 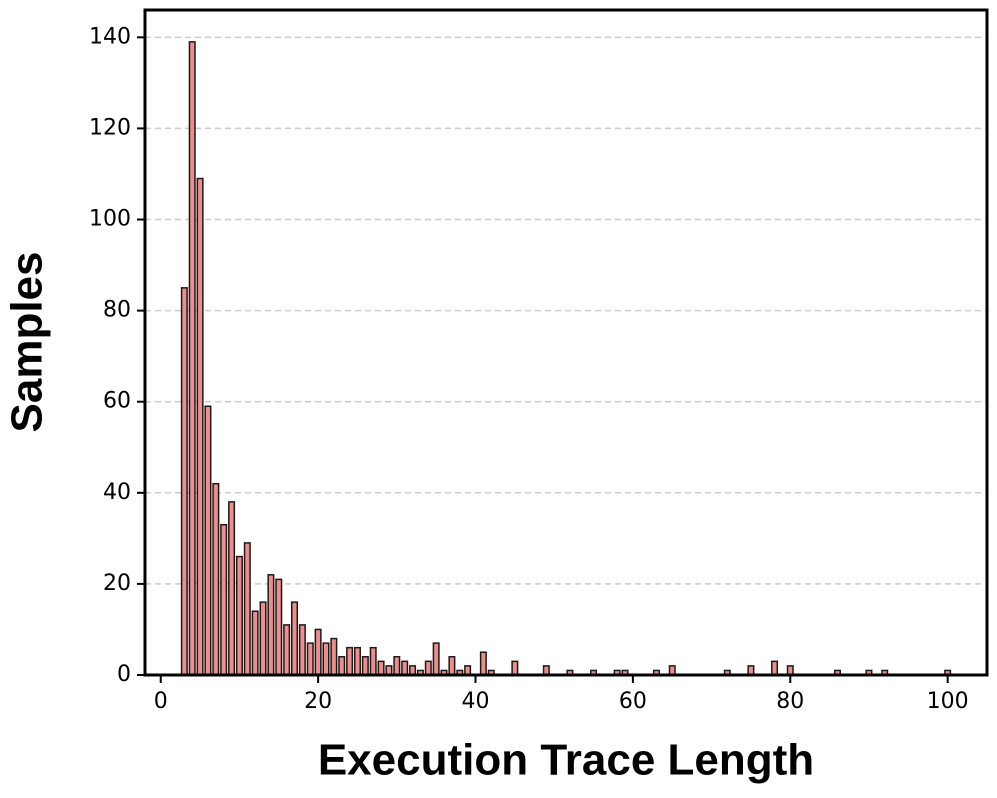 I want to click on x-tick-label: 20, so click(x=318, y=701).